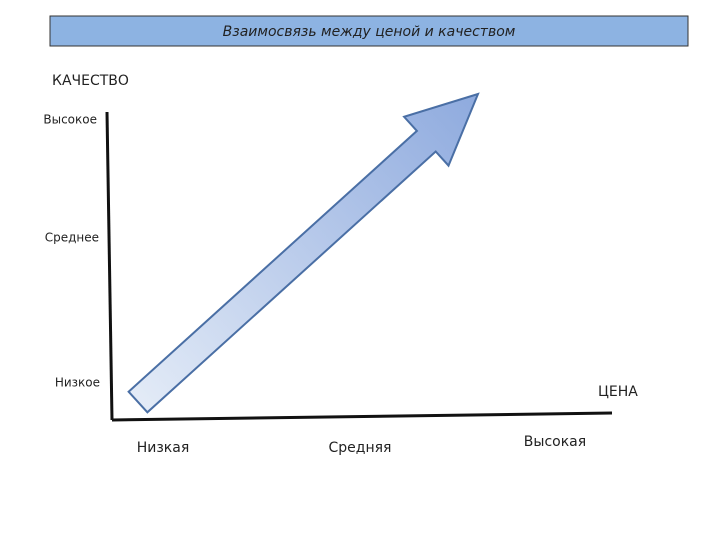 Image resolution: width=720 pixels, height=540 pixels. What do you see at coordinates (555, 442) in the screenshot?
I see `x-level: Высокая` at bounding box center [555, 442].